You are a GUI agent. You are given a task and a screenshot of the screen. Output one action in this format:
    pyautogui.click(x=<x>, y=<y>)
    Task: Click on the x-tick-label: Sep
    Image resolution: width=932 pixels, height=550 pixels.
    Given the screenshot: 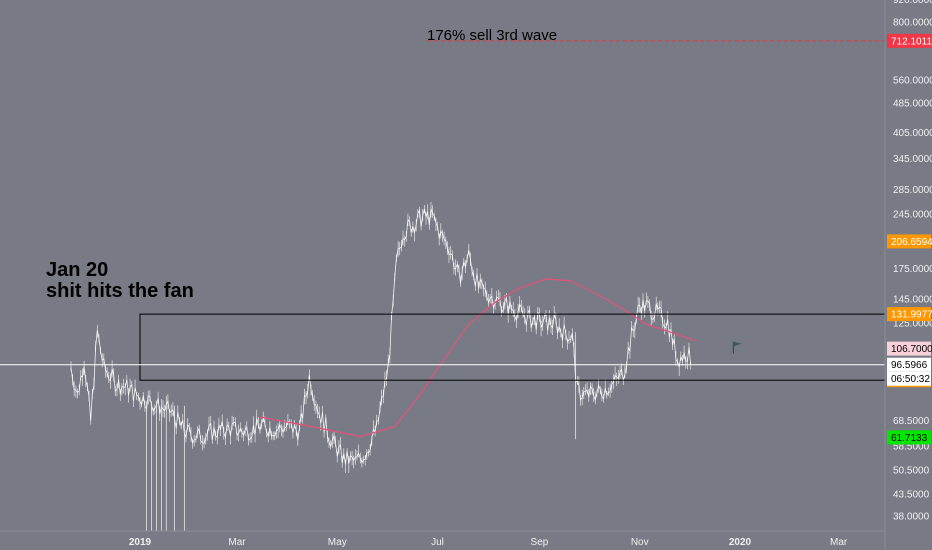 What is the action you would take?
    pyautogui.click(x=540, y=542)
    